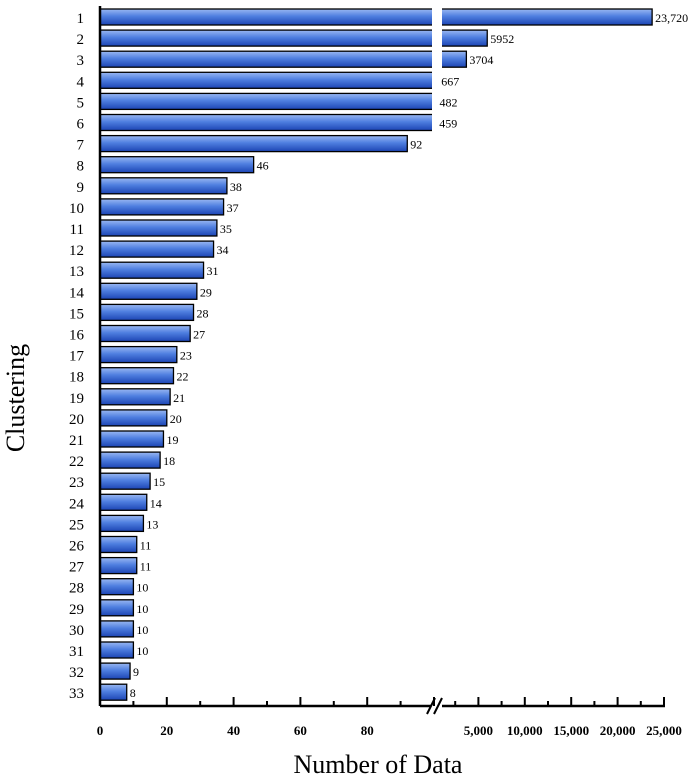 This screenshot has width=700, height=781. What do you see at coordinates (478, 730) in the screenshot?
I see `x-tick-label-high-5,000: 5,000` at bounding box center [478, 730].